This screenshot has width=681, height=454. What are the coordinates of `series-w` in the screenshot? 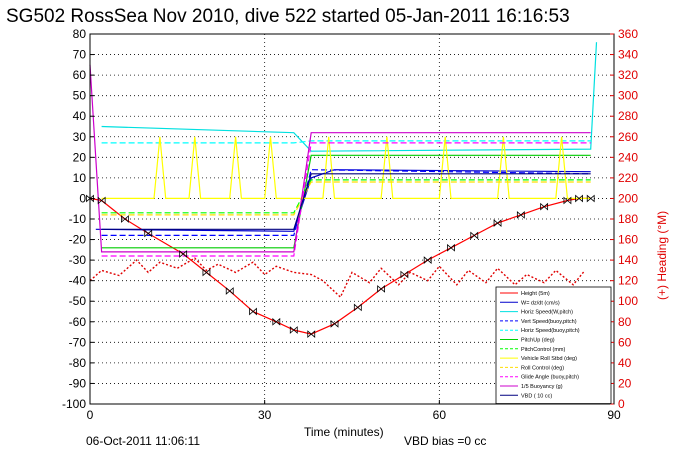 It's located at (343, 200).